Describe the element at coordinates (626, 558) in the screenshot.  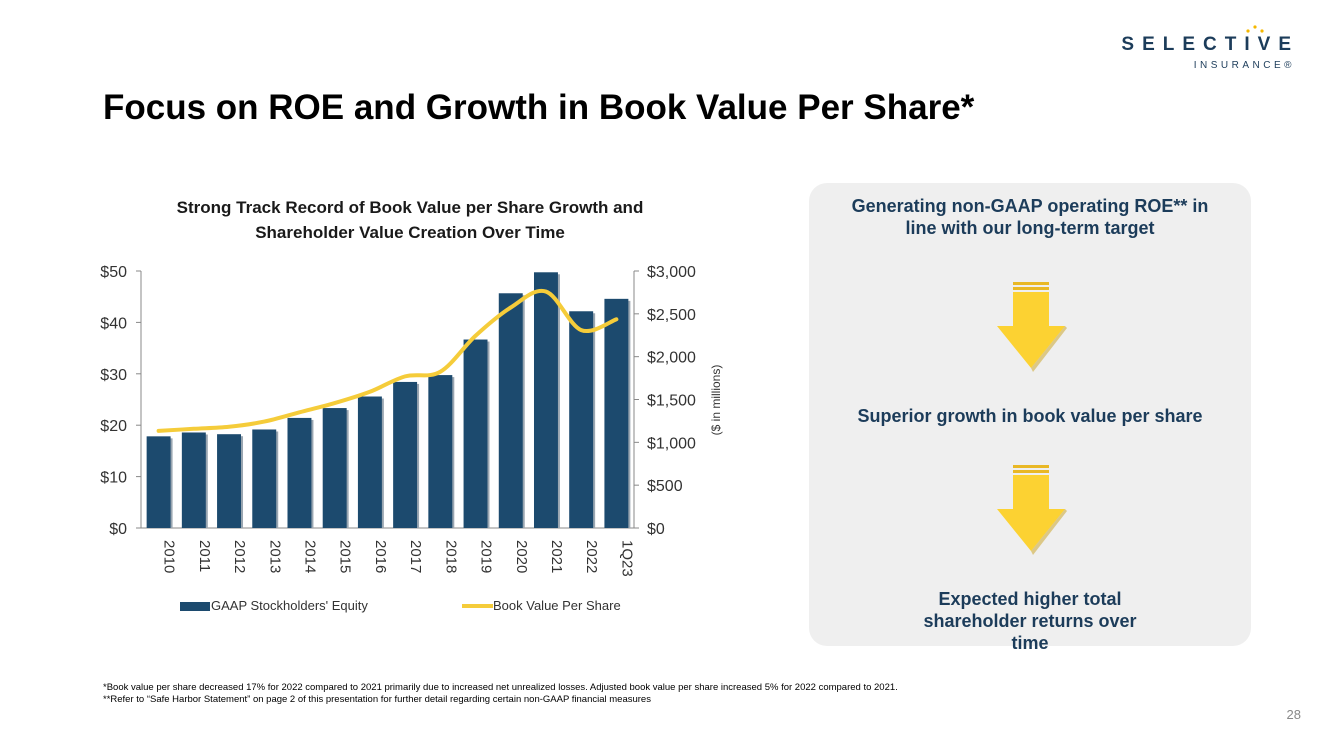
I see `x-tick-label: 1Q23` at that location.